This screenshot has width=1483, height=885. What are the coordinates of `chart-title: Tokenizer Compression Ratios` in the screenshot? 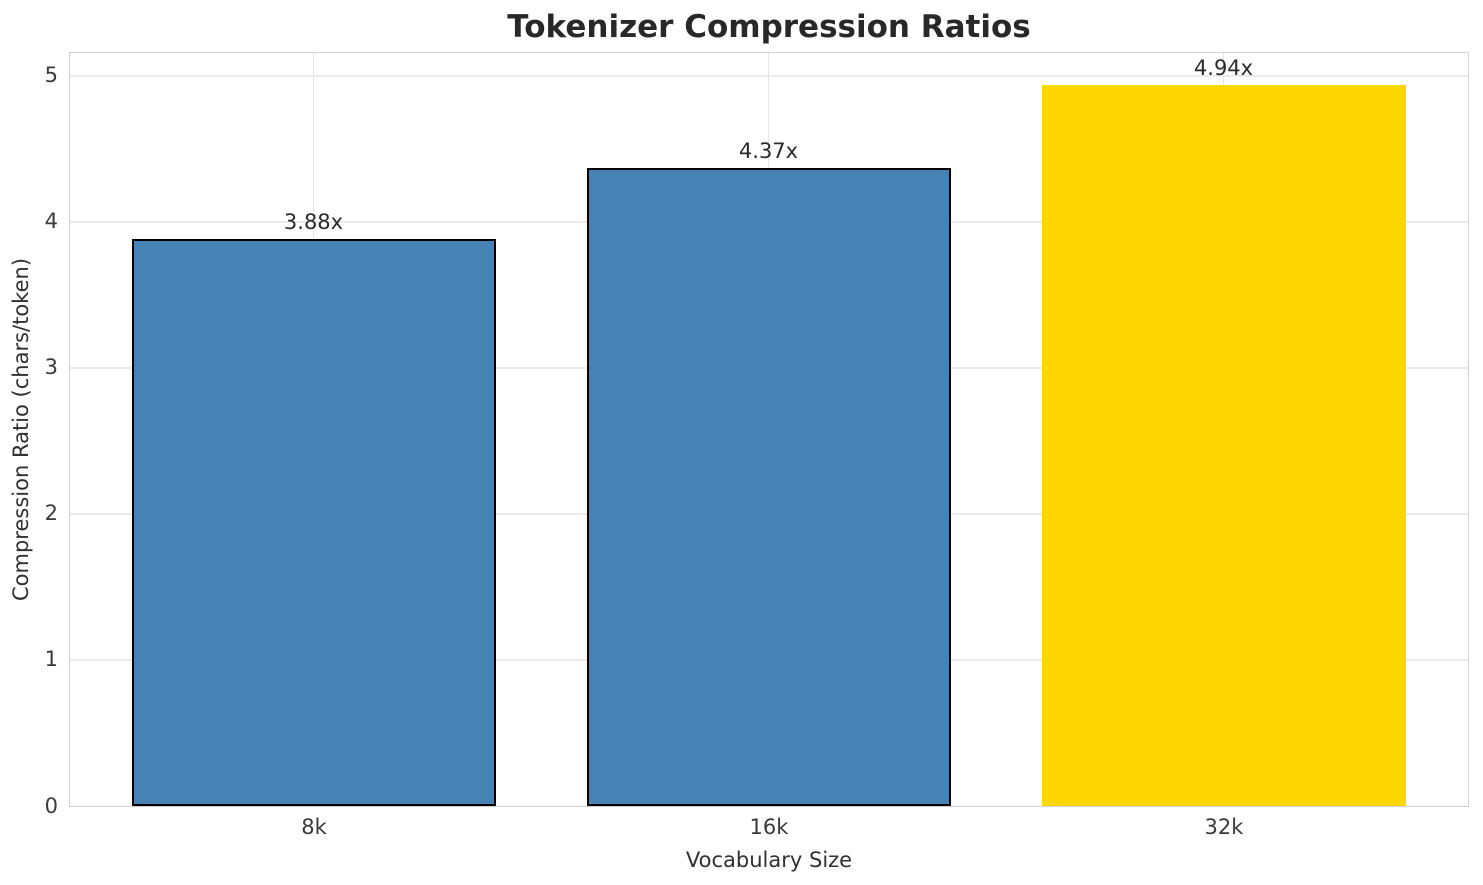 It's located at (769, 27).